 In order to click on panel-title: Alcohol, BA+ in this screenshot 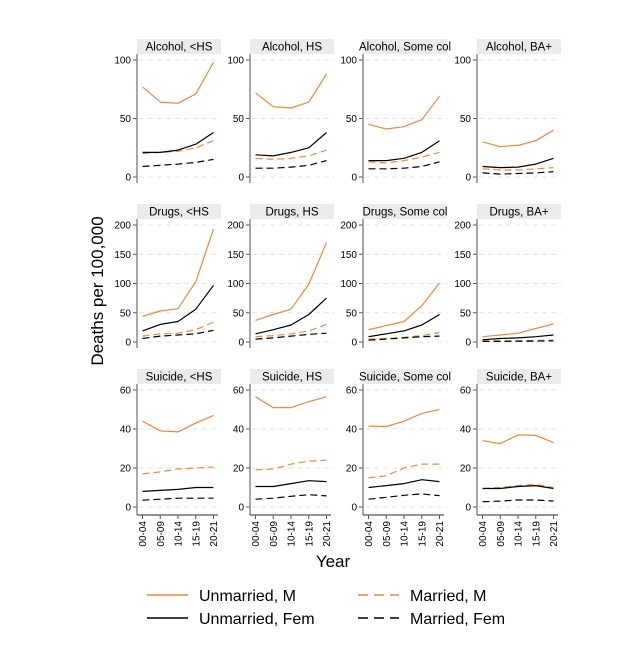, I will do `click(519, 48)`.